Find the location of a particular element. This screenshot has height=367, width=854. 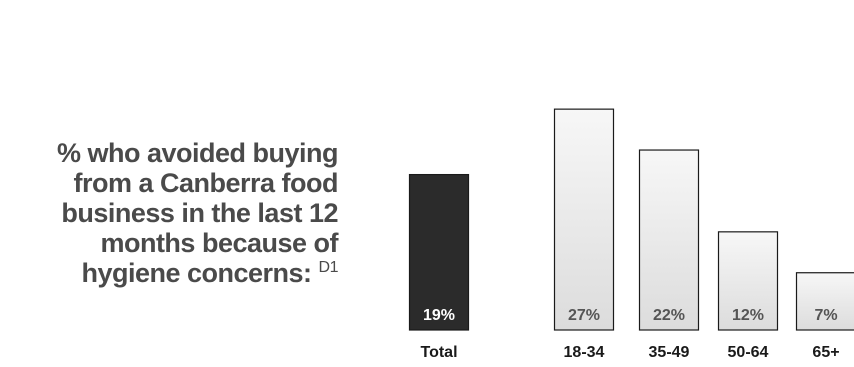

chart-title-line: % who avoided buying is located at coordinates (197, 153).